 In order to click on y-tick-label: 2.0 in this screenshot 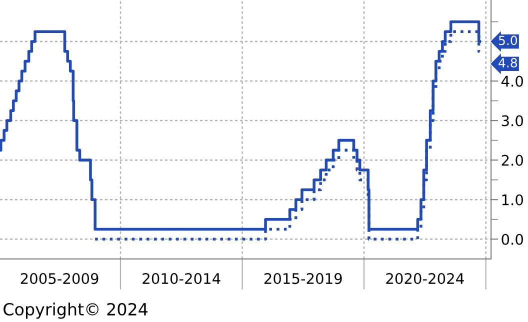, I will do `click(512, 160)`.